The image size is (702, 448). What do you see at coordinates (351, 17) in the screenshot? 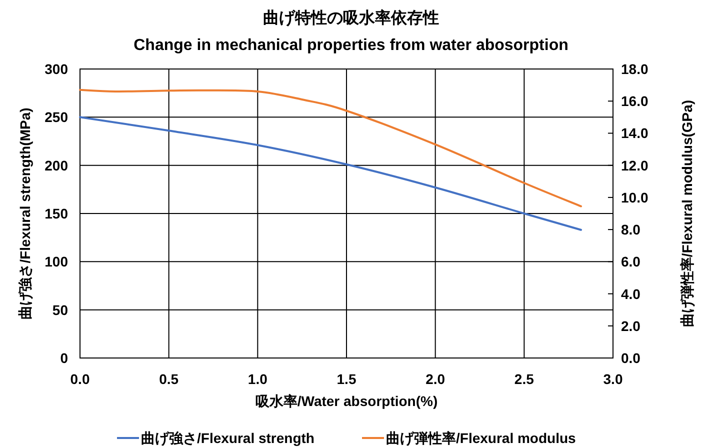
I see `chart-title: 曲げ特性の吸水率依存性` at bounding box center [351, 17].